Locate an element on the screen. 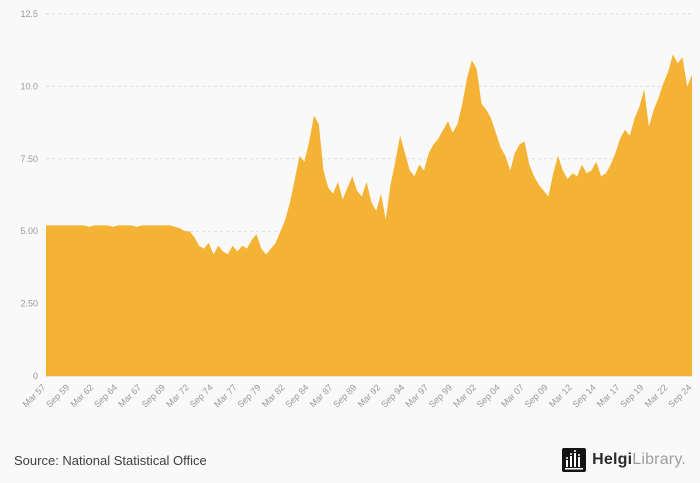 The image size is (700, 483). brand: HelgiLibrary. is located at coordinates (624, 460).